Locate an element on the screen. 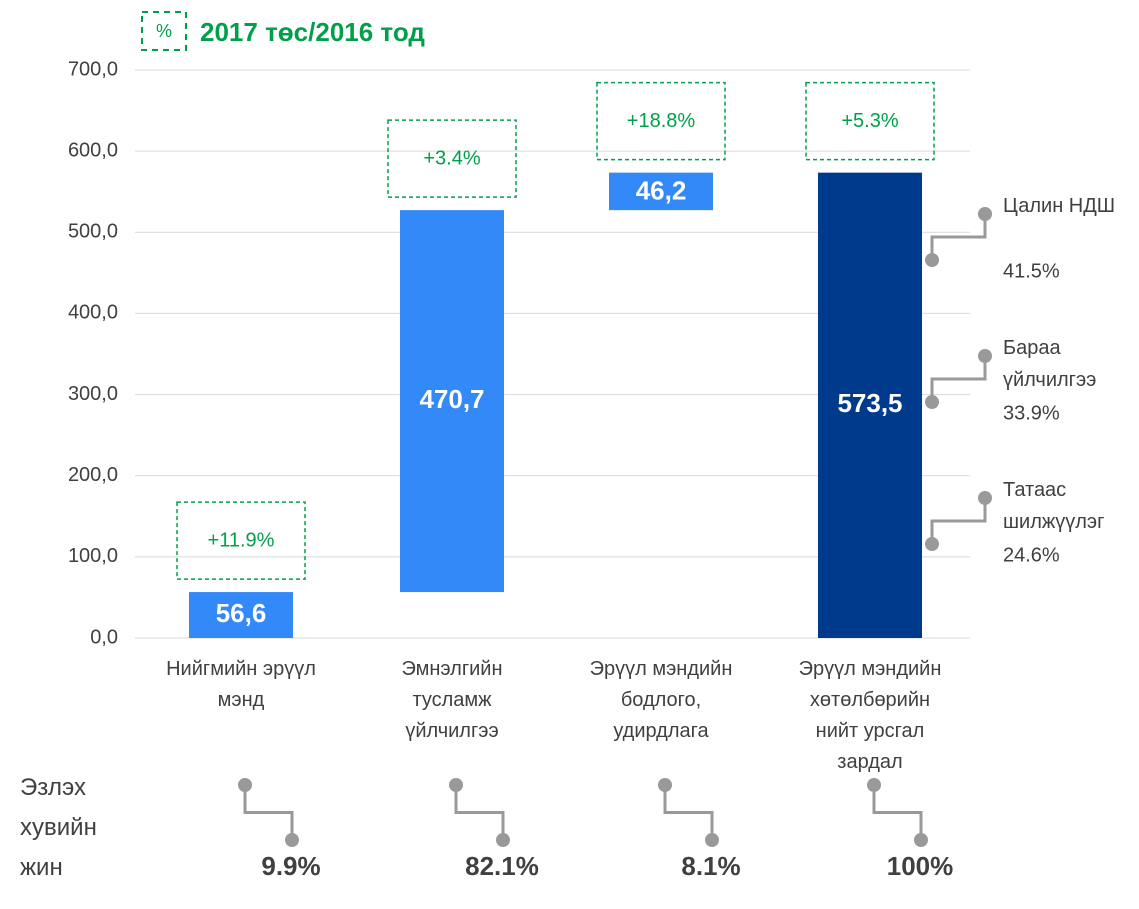 The height and width of the screenshot is (909, 1139). value-label: 56,6 is located at coordinates (241, 613).